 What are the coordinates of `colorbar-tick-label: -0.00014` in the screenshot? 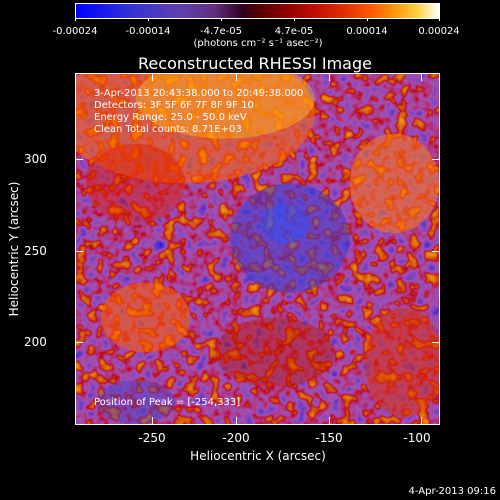 It's located at (148, 31).